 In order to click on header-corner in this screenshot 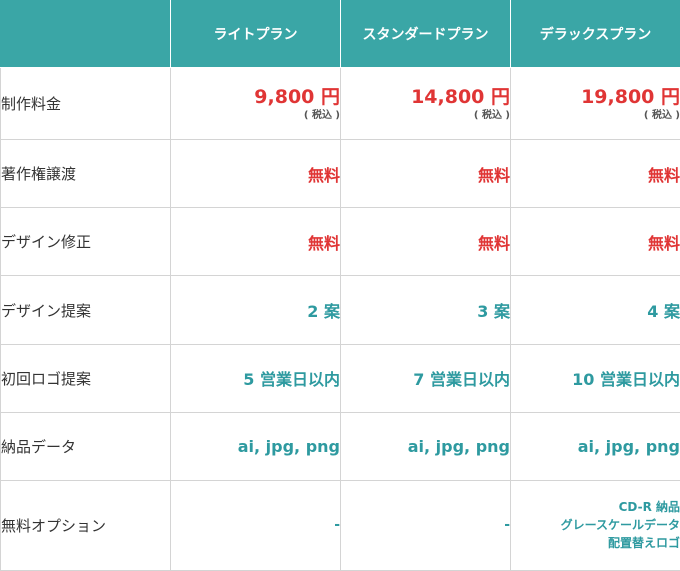, I will do `click(85, 34)`.